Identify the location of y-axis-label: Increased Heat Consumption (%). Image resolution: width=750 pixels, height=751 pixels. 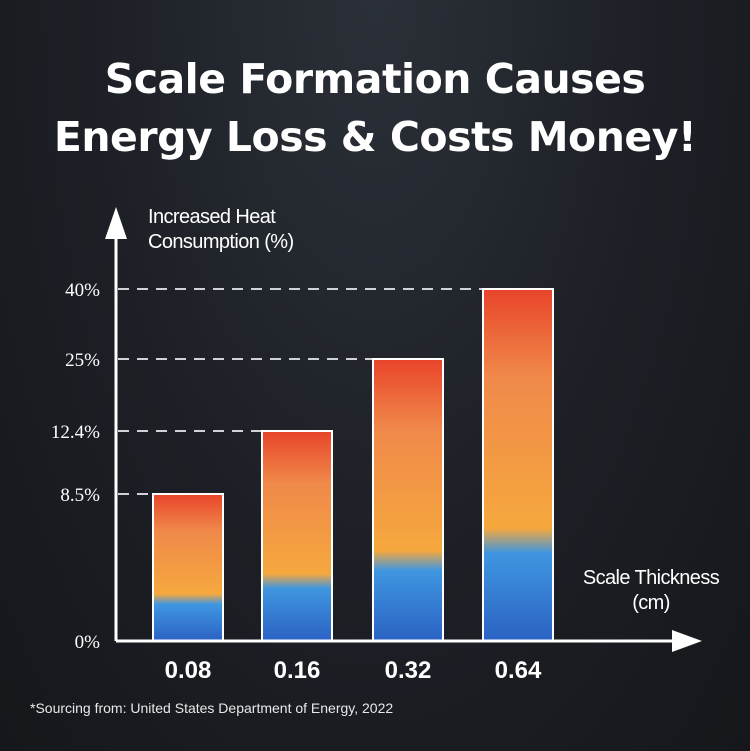
(221, 230).